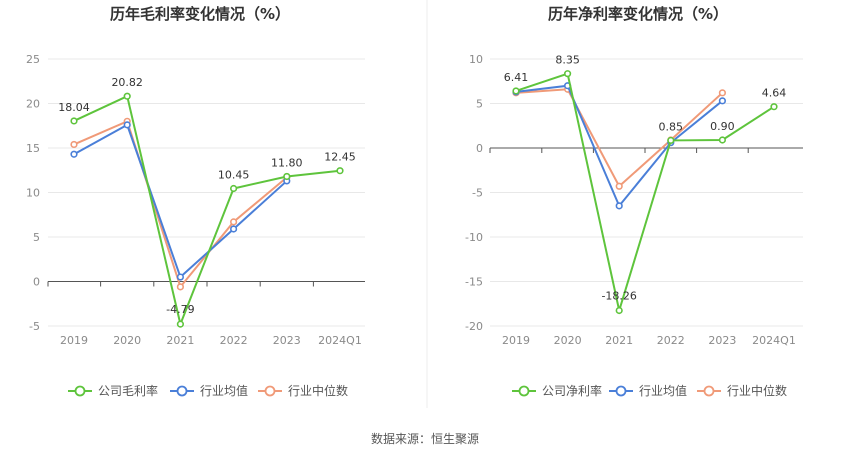 This screenshot has width=850, height=459. Describe the element at coordinates (74, 107) in the screenshot. I see `data-label: 18.04` at that location.